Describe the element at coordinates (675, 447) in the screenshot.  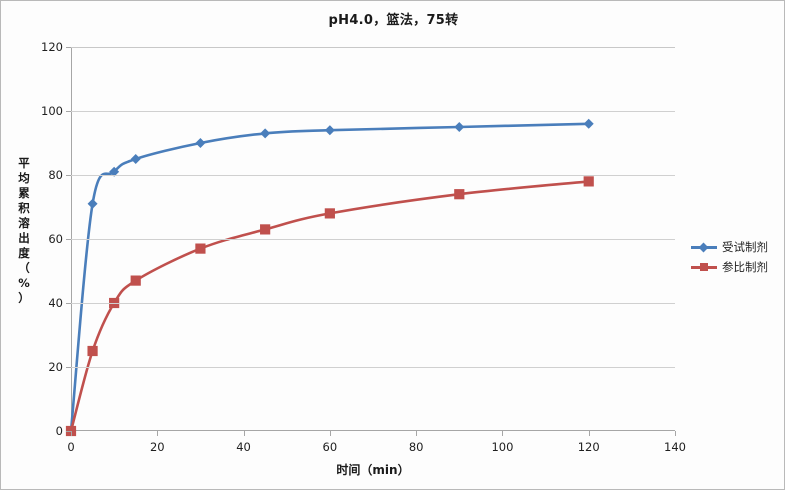
I see `x-tick-label: 140` at that location.